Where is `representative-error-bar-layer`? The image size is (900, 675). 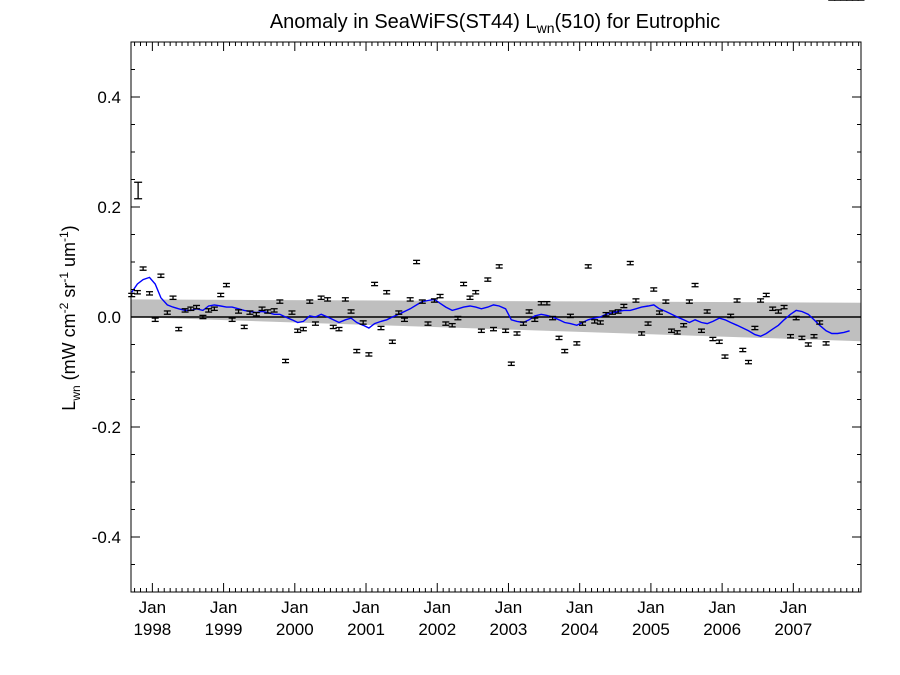 representative-error-bar-layer is located at coordinates (138, 190).